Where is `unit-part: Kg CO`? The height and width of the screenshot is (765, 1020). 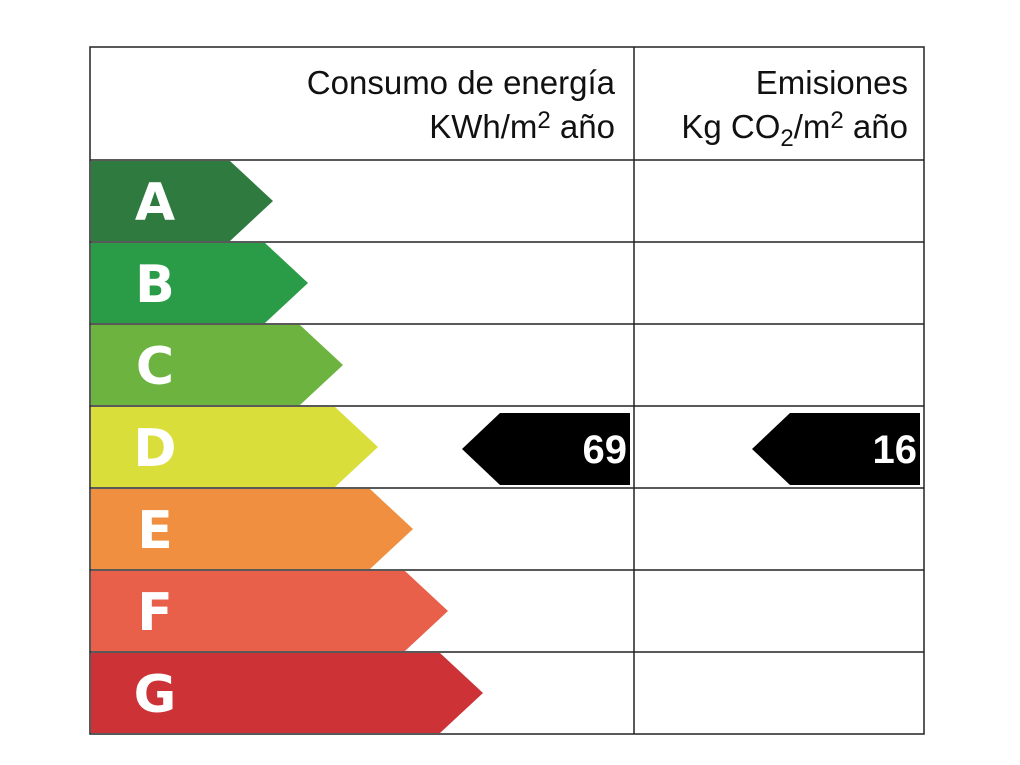 unit-part: Kg CO is located at coordinates (730, 126).